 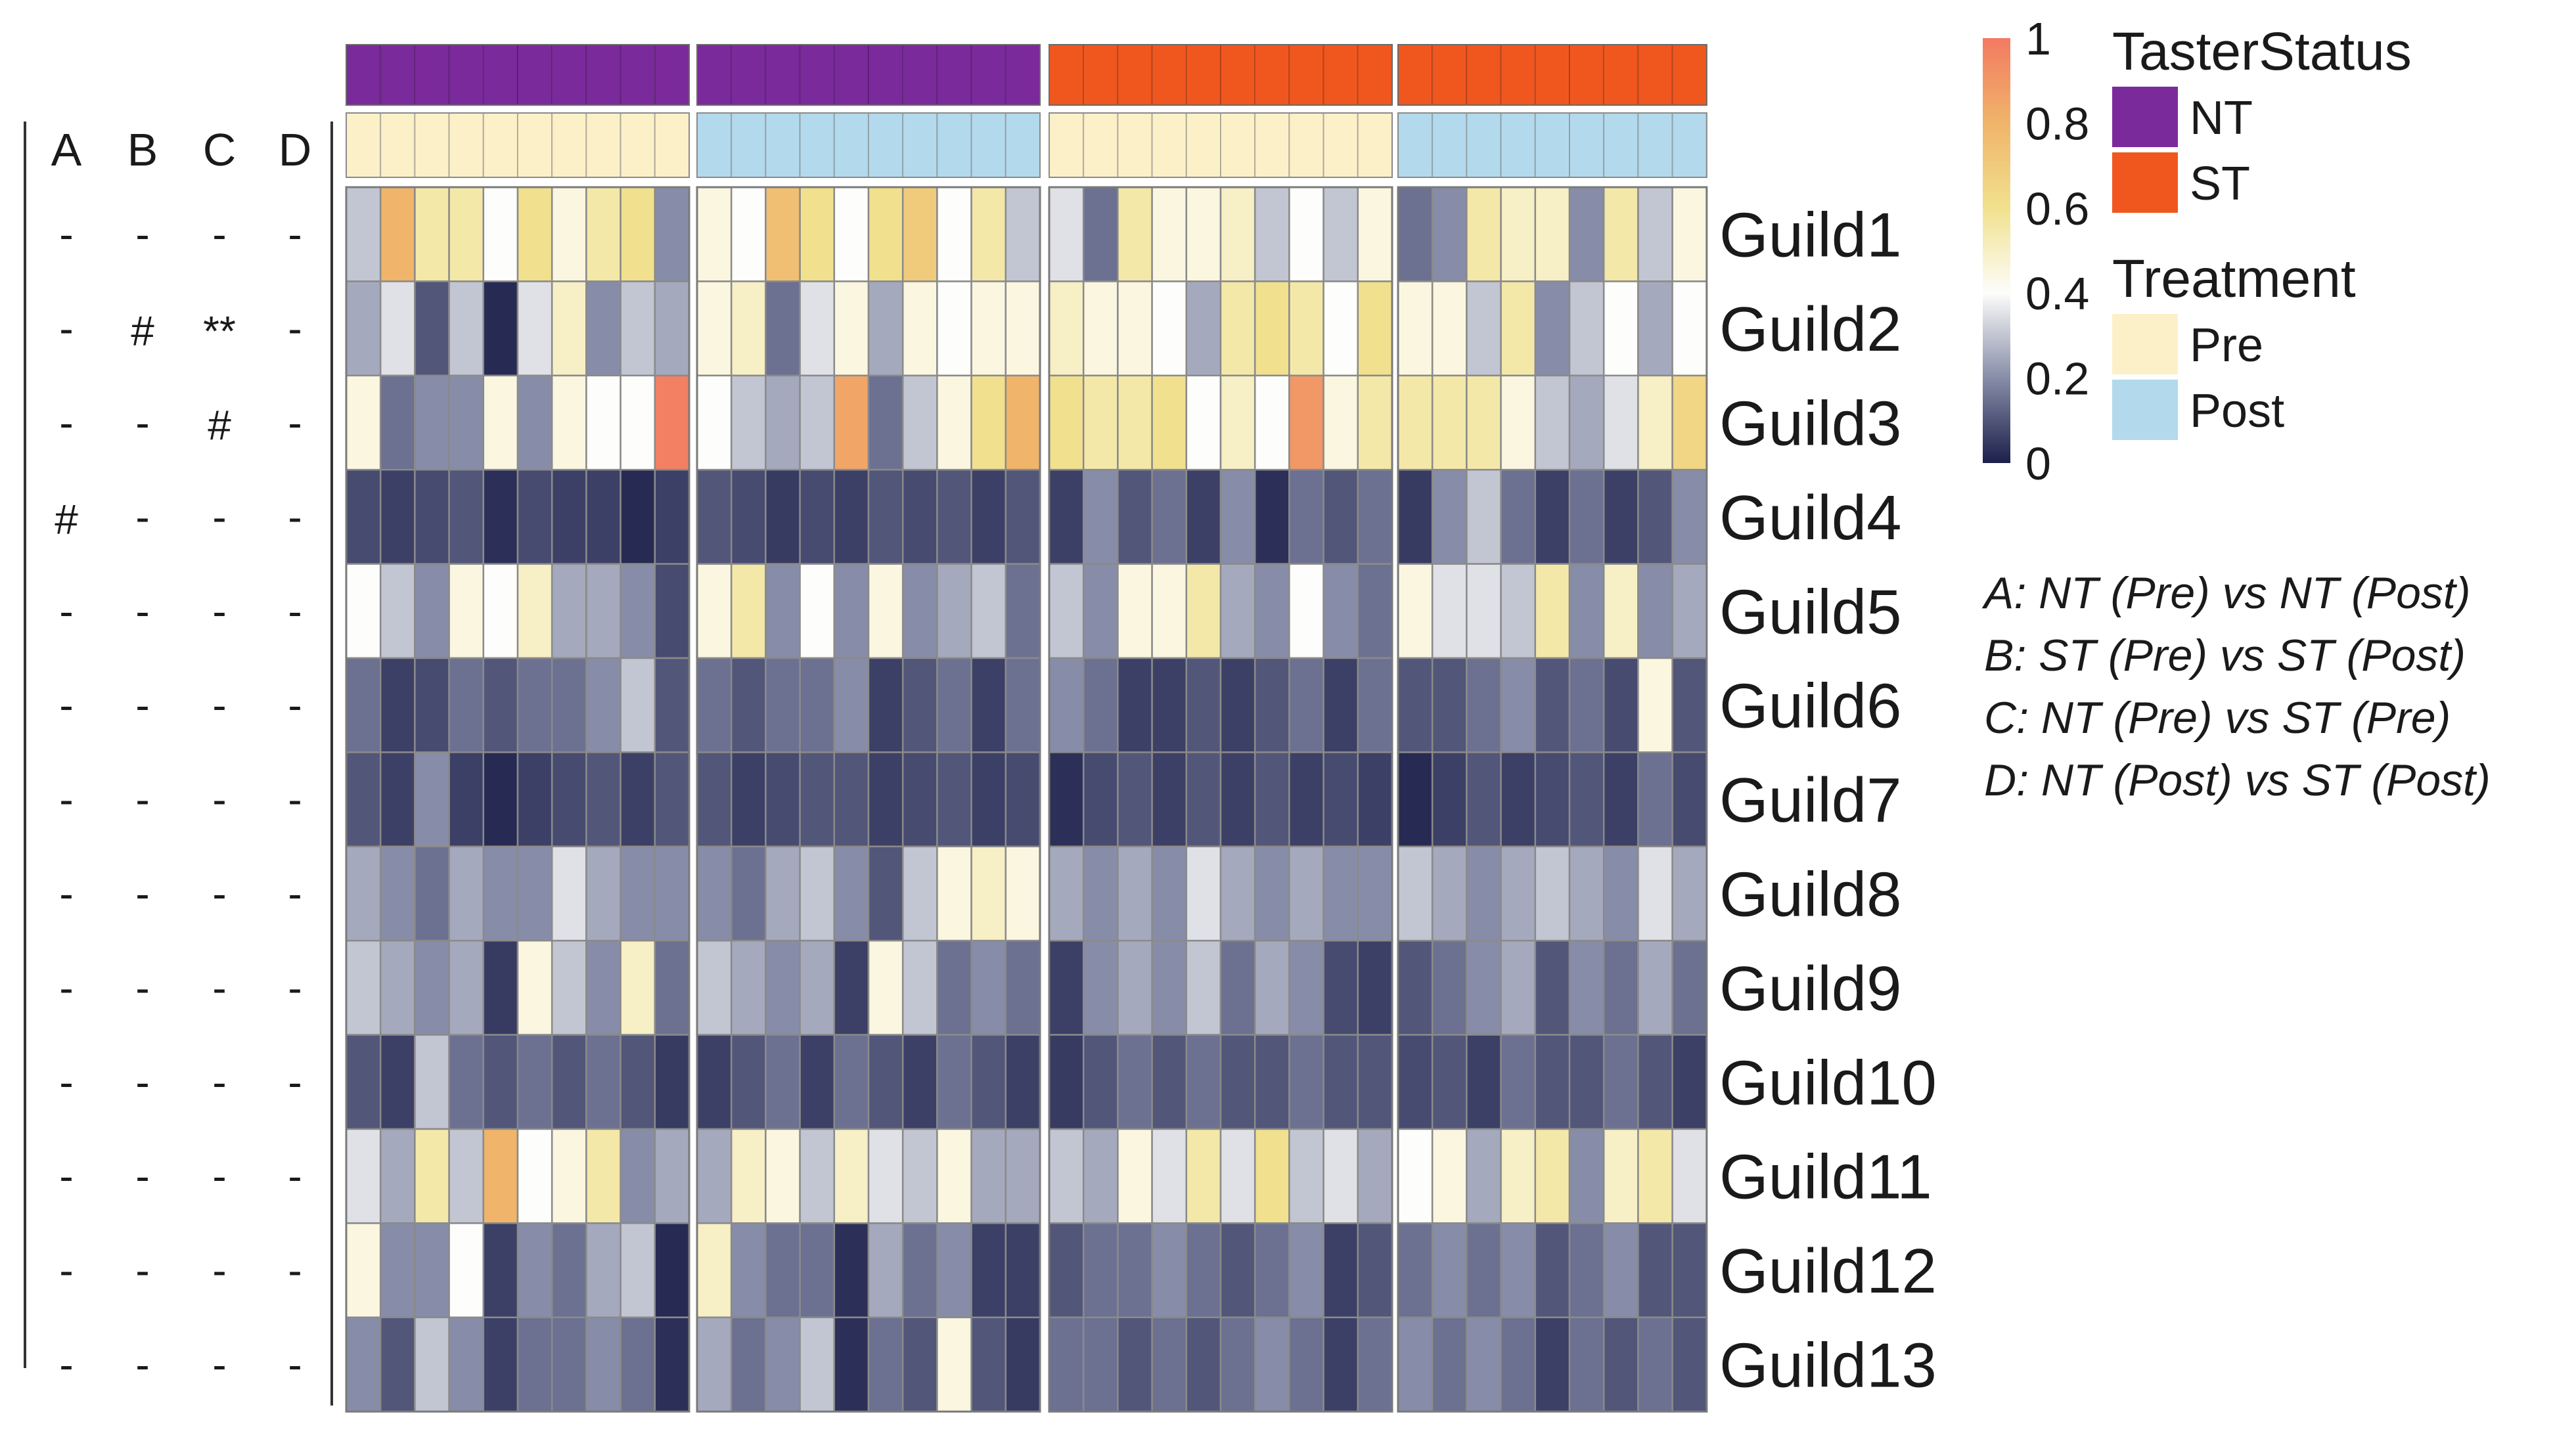 What do you see at coordinates (868, 145) in the screenshot?
I see `treatment-annotation-frame` at bounding box center [868, 145].